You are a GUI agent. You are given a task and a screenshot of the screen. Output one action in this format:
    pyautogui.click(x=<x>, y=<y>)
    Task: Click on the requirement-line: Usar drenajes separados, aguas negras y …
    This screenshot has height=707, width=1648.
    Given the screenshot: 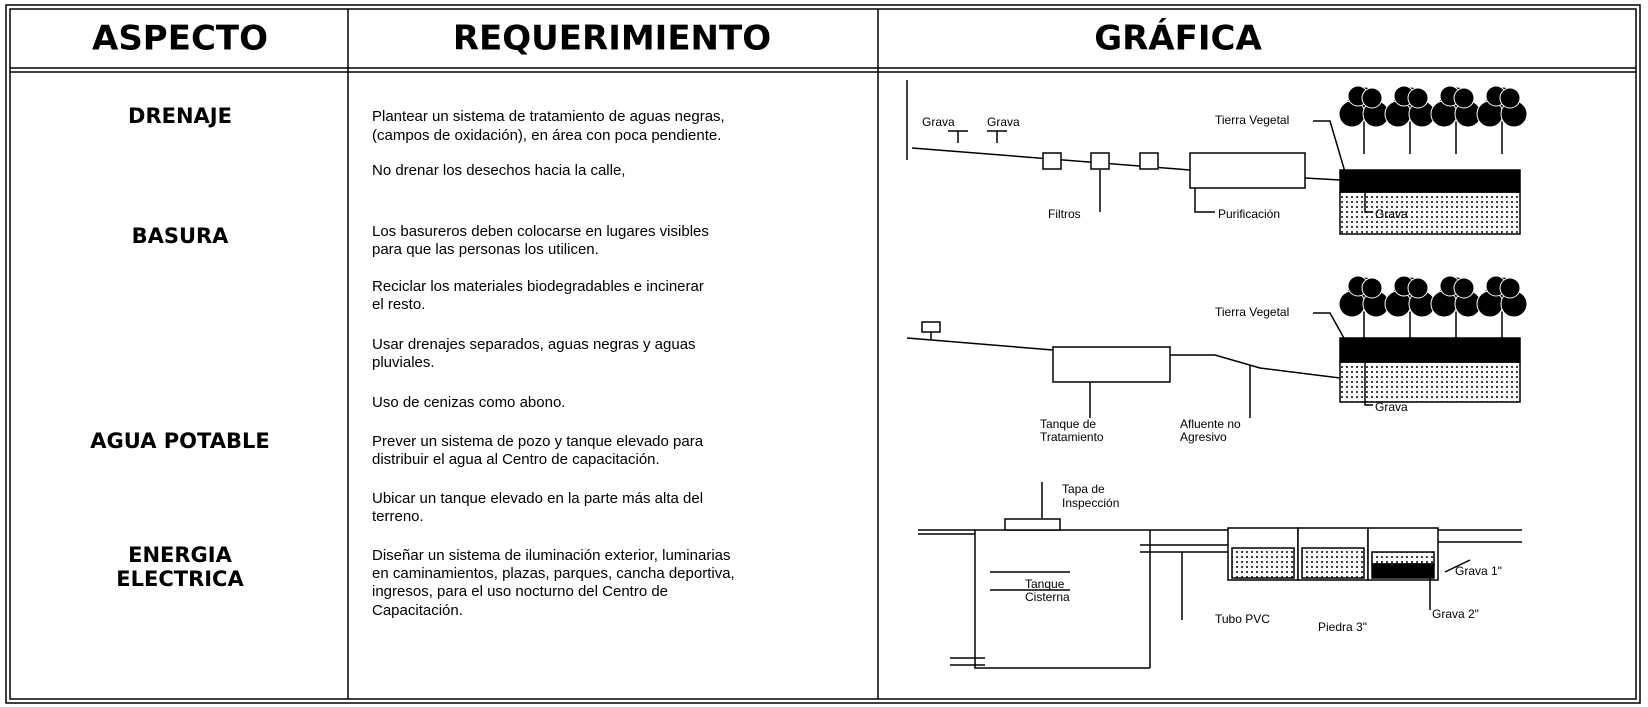 What is the action you would take?
    pyautogui.click(x=534, y=344)
    